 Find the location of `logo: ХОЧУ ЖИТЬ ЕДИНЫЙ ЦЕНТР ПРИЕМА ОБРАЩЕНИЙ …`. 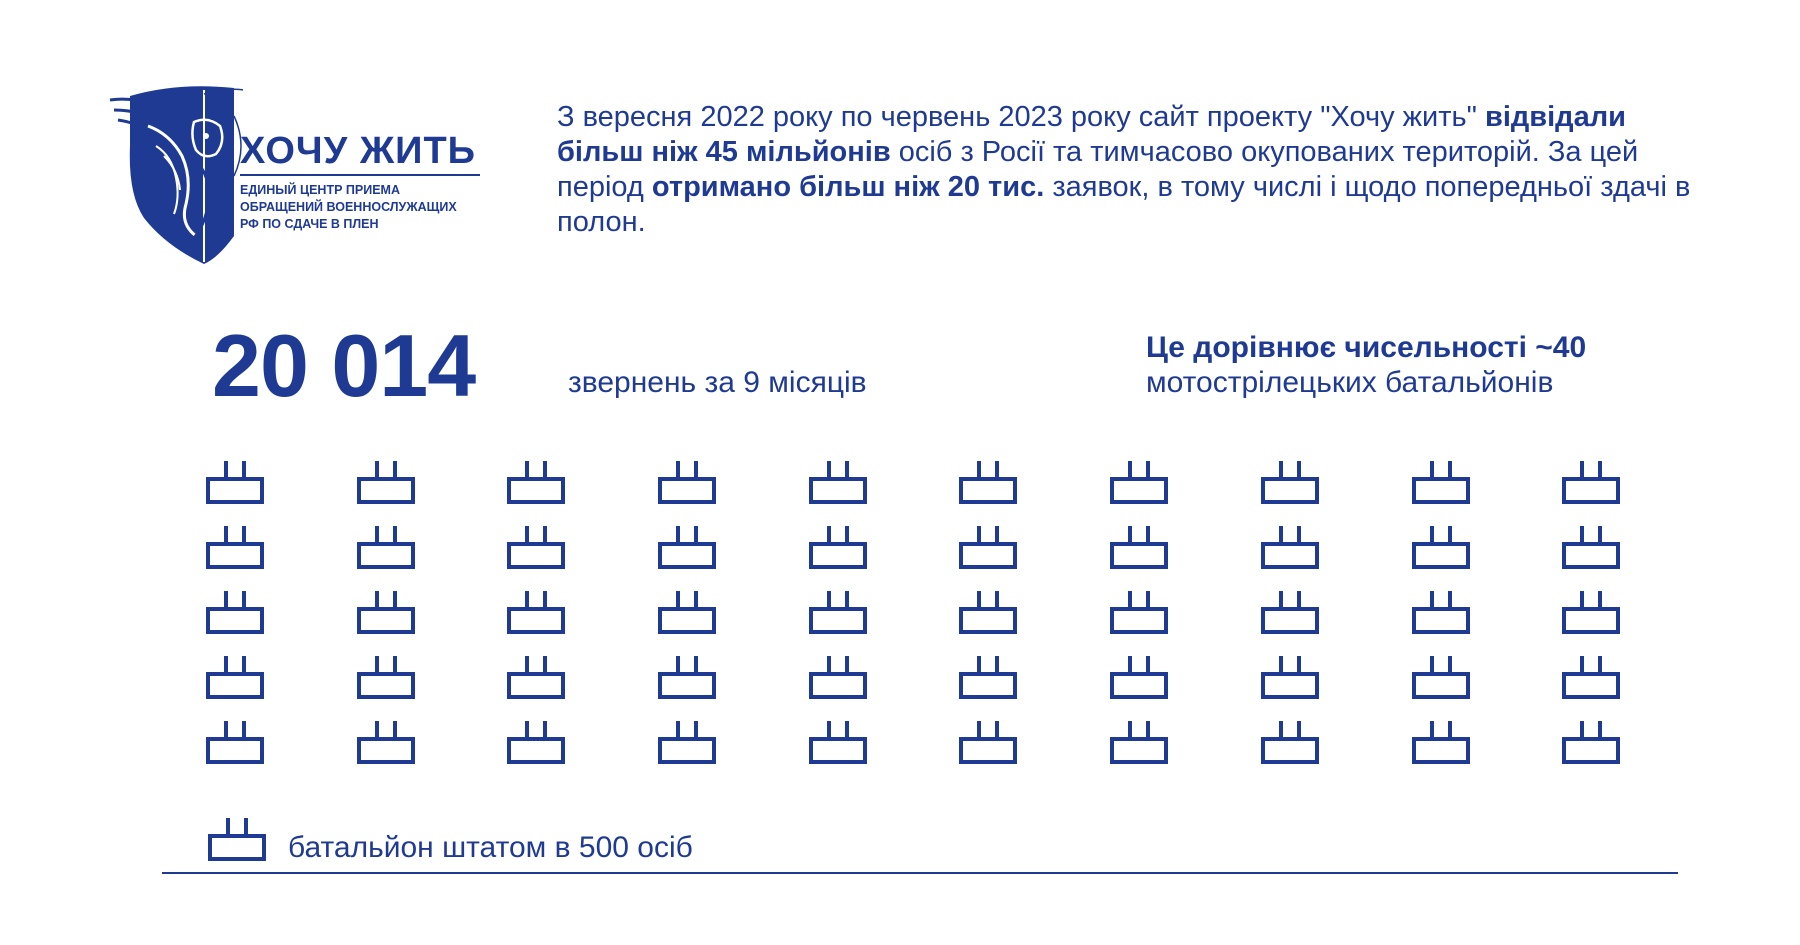

logo: ХОЧУ ЖИТЬ ЕДИНЫЙ ЦЕНТР ПРИЕМА ОБРАЩЕНИЙ … is located at coordinates (303, 177).